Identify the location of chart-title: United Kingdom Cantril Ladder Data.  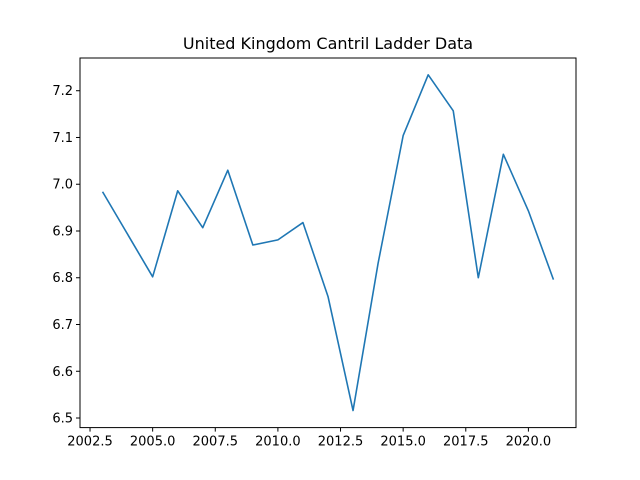
(328, 43).